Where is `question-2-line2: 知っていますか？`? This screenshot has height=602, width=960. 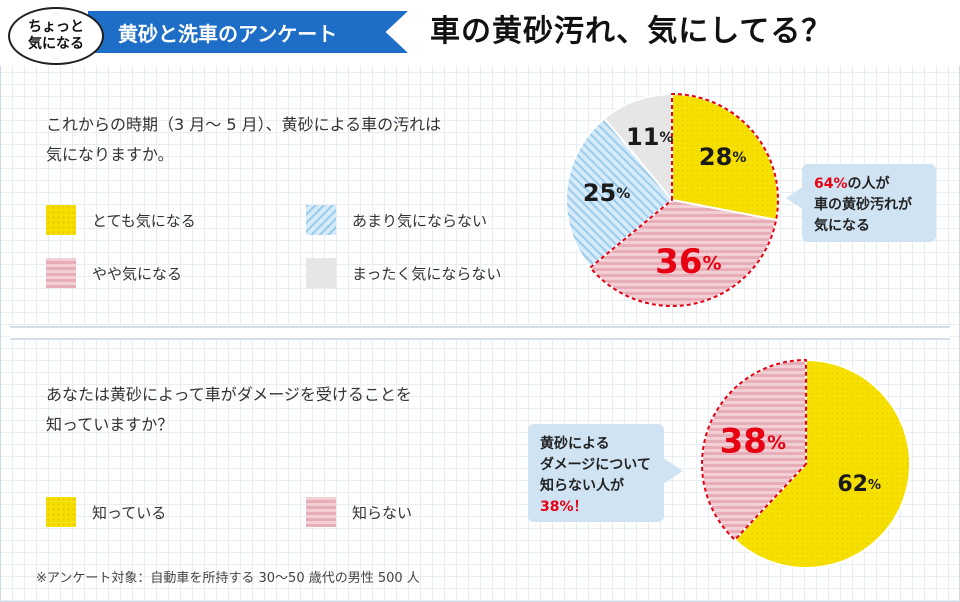 question-2-line2: 知っていますか？ is located at coordinates (110, 424).